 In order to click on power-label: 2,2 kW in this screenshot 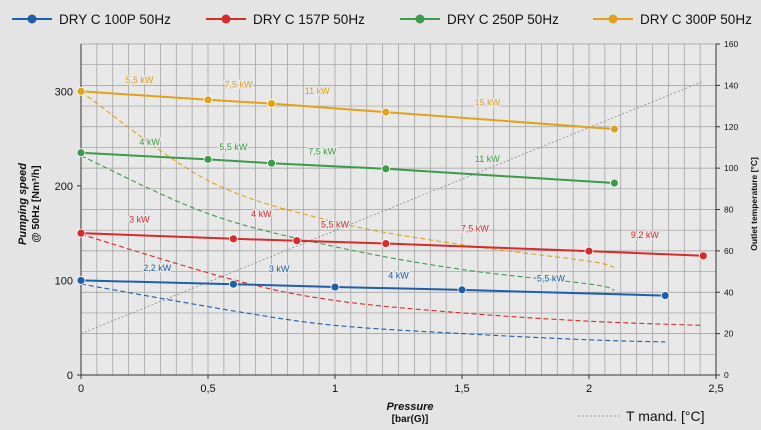, I will do `click(157, 268)`.